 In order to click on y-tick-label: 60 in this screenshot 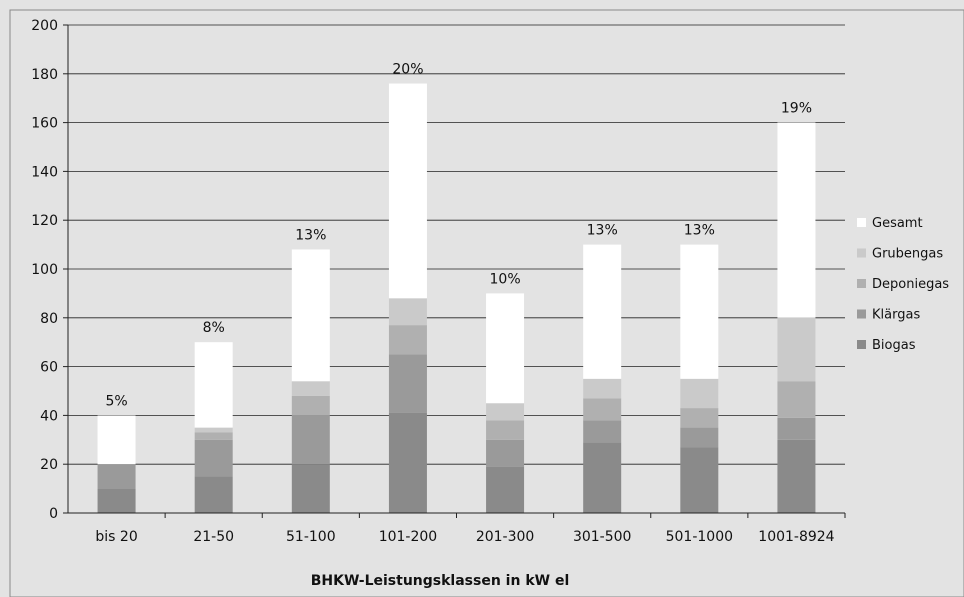, I will do `click(49, 368)`.